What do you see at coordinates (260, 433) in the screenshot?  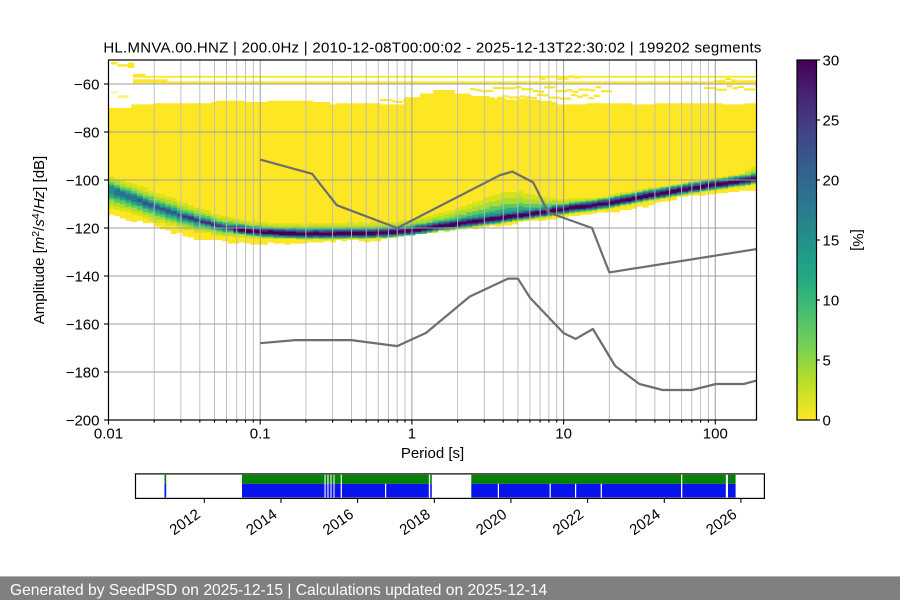 I see `svg-text: 0.1` at bounding box center [260, 433].